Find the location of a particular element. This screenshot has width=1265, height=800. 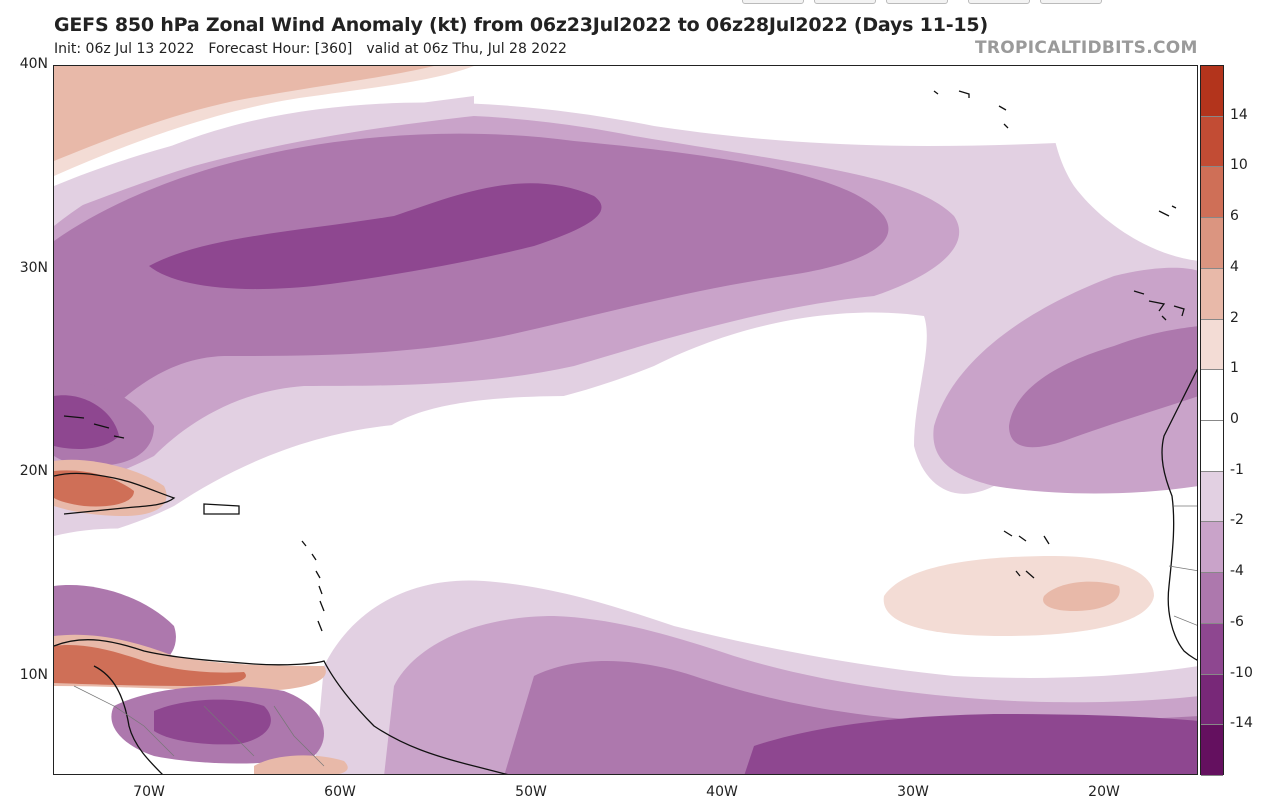

colorbar-label: 1 is located at coordinates (1234, 368).